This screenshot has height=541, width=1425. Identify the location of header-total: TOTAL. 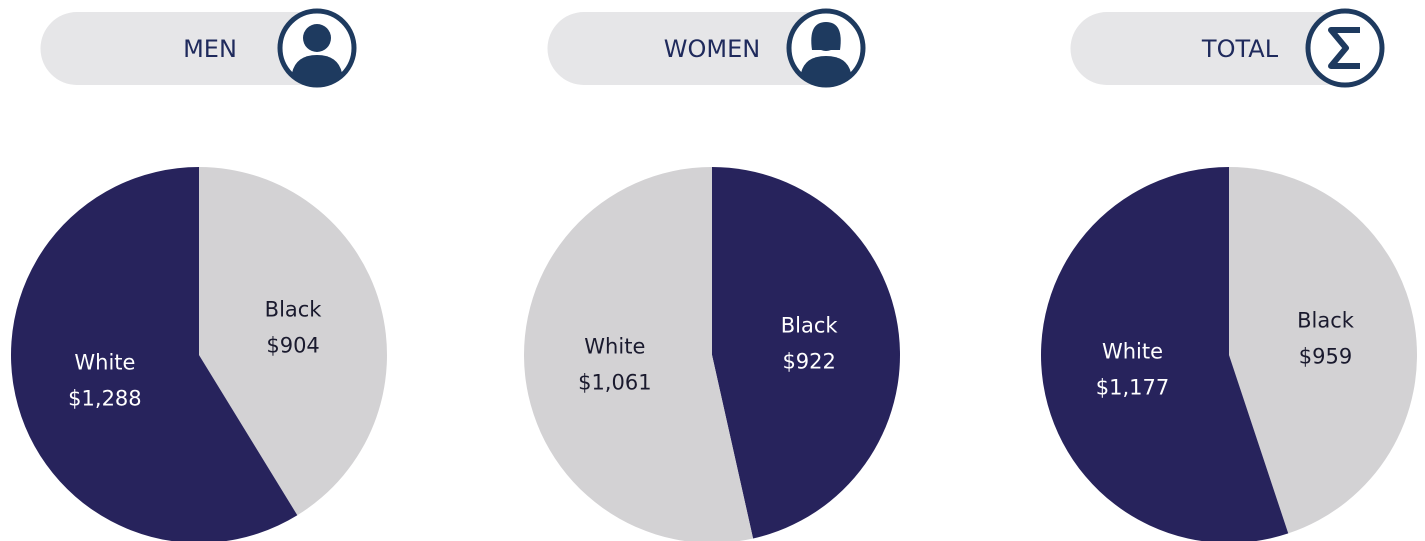
(1227, 48).